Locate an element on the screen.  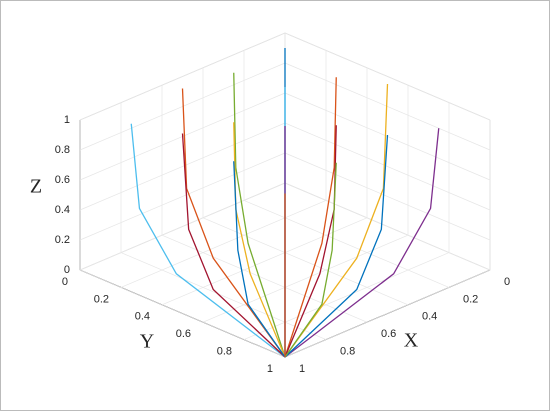
x-axis-label: X is located at coordinates (411, 341).